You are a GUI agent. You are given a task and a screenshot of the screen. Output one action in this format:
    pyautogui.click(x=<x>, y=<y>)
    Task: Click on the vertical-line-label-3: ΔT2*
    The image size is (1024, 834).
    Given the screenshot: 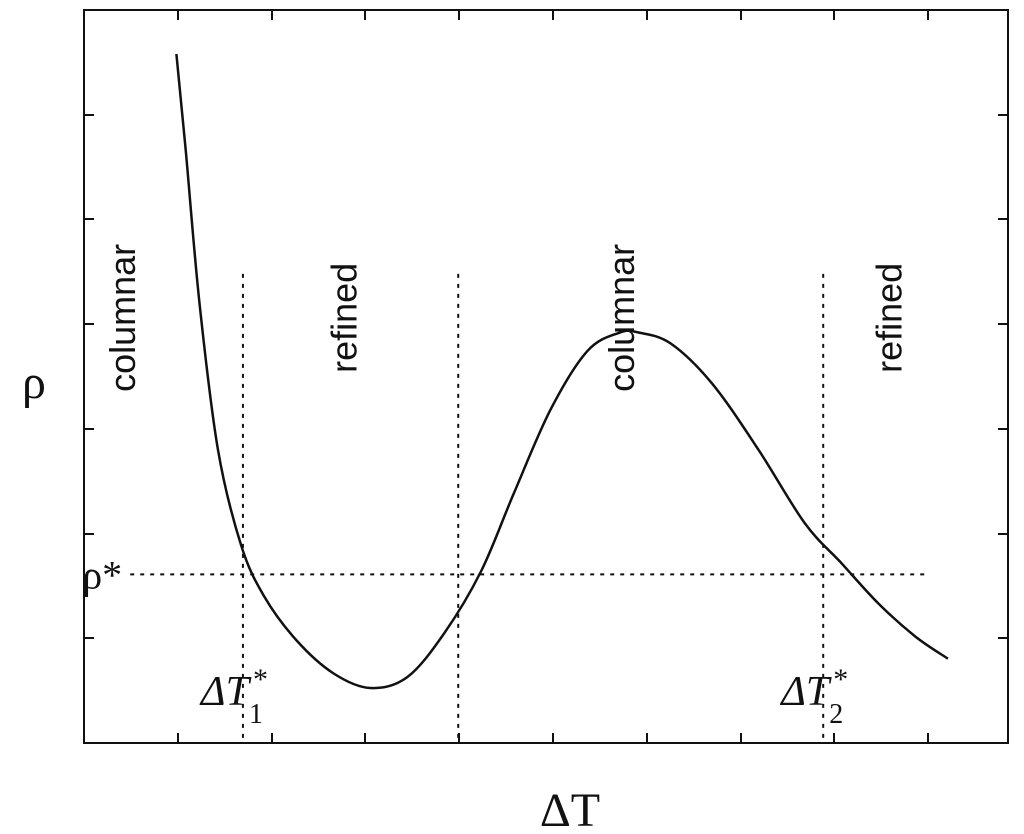 What is the action you would take?
    pyautogui.click(x=813, y=696)
    